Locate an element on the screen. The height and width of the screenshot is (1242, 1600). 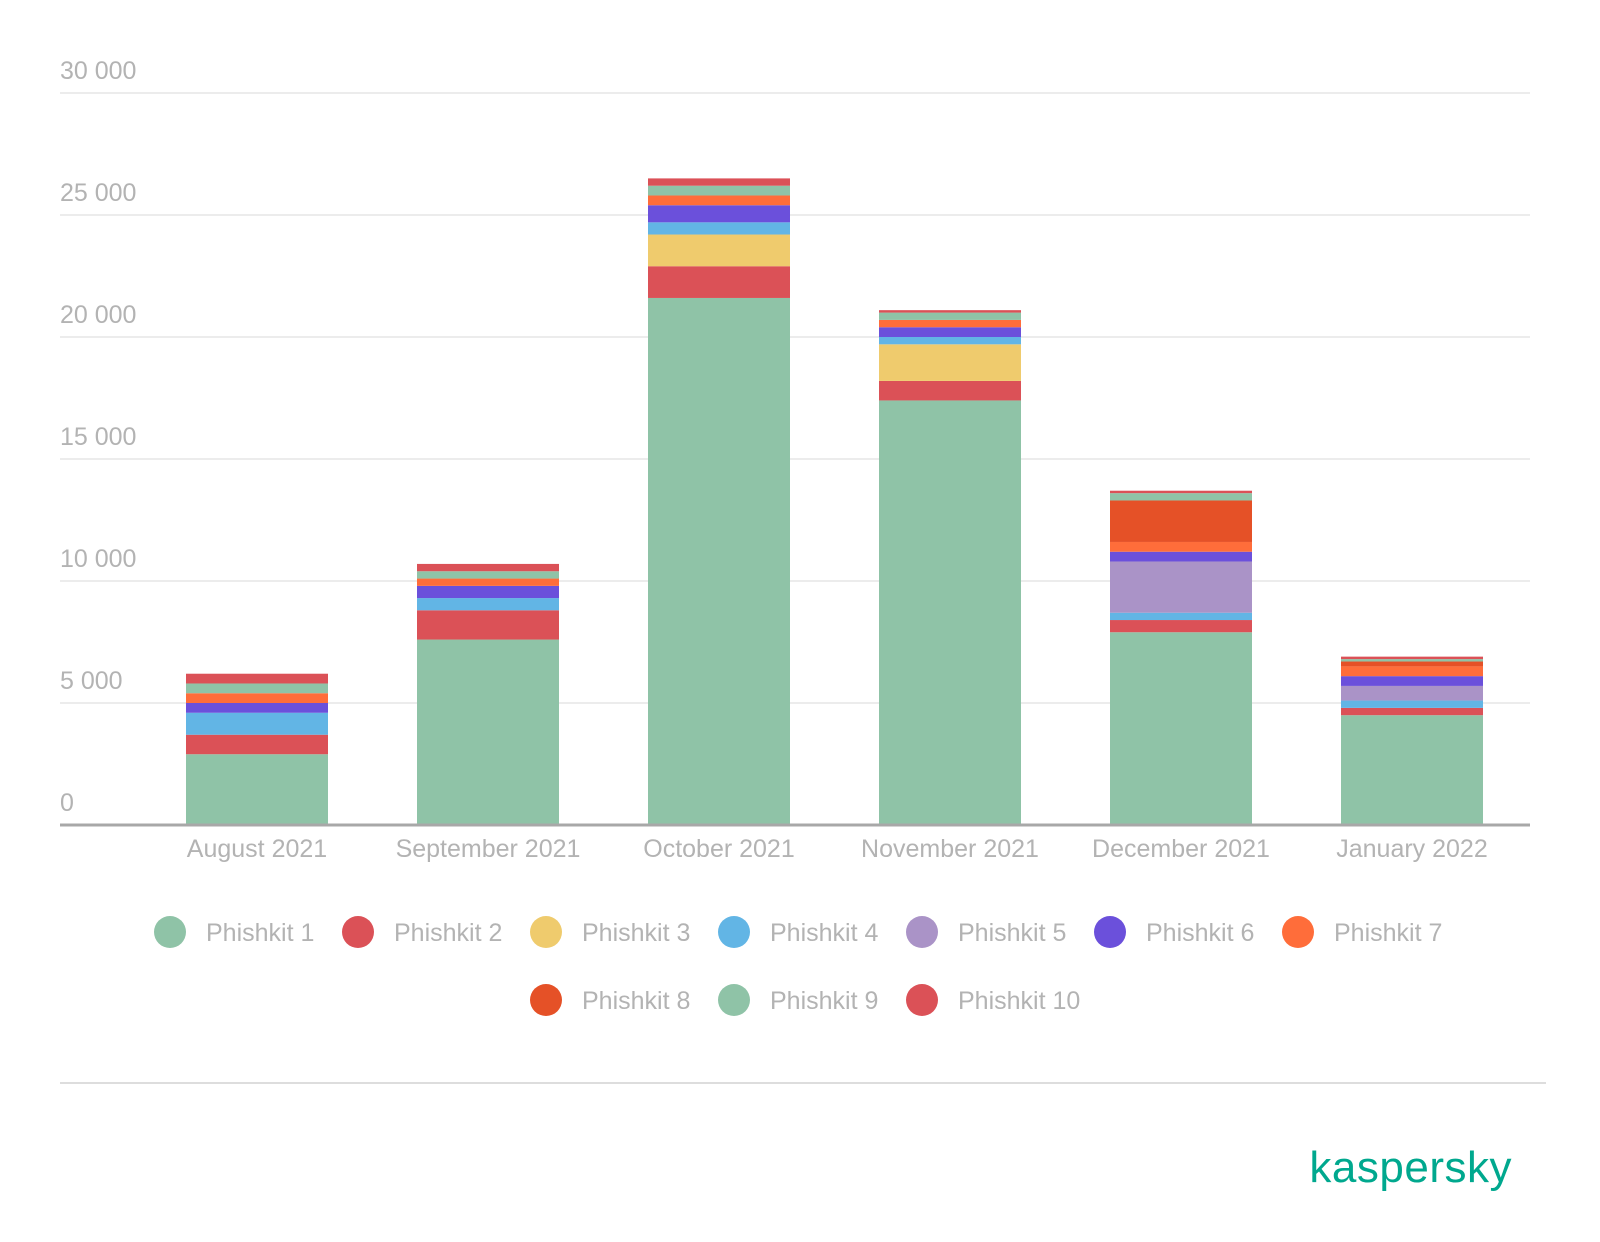
kaspersky-logo: kaspersky is located at coordinates (1410, 1167).